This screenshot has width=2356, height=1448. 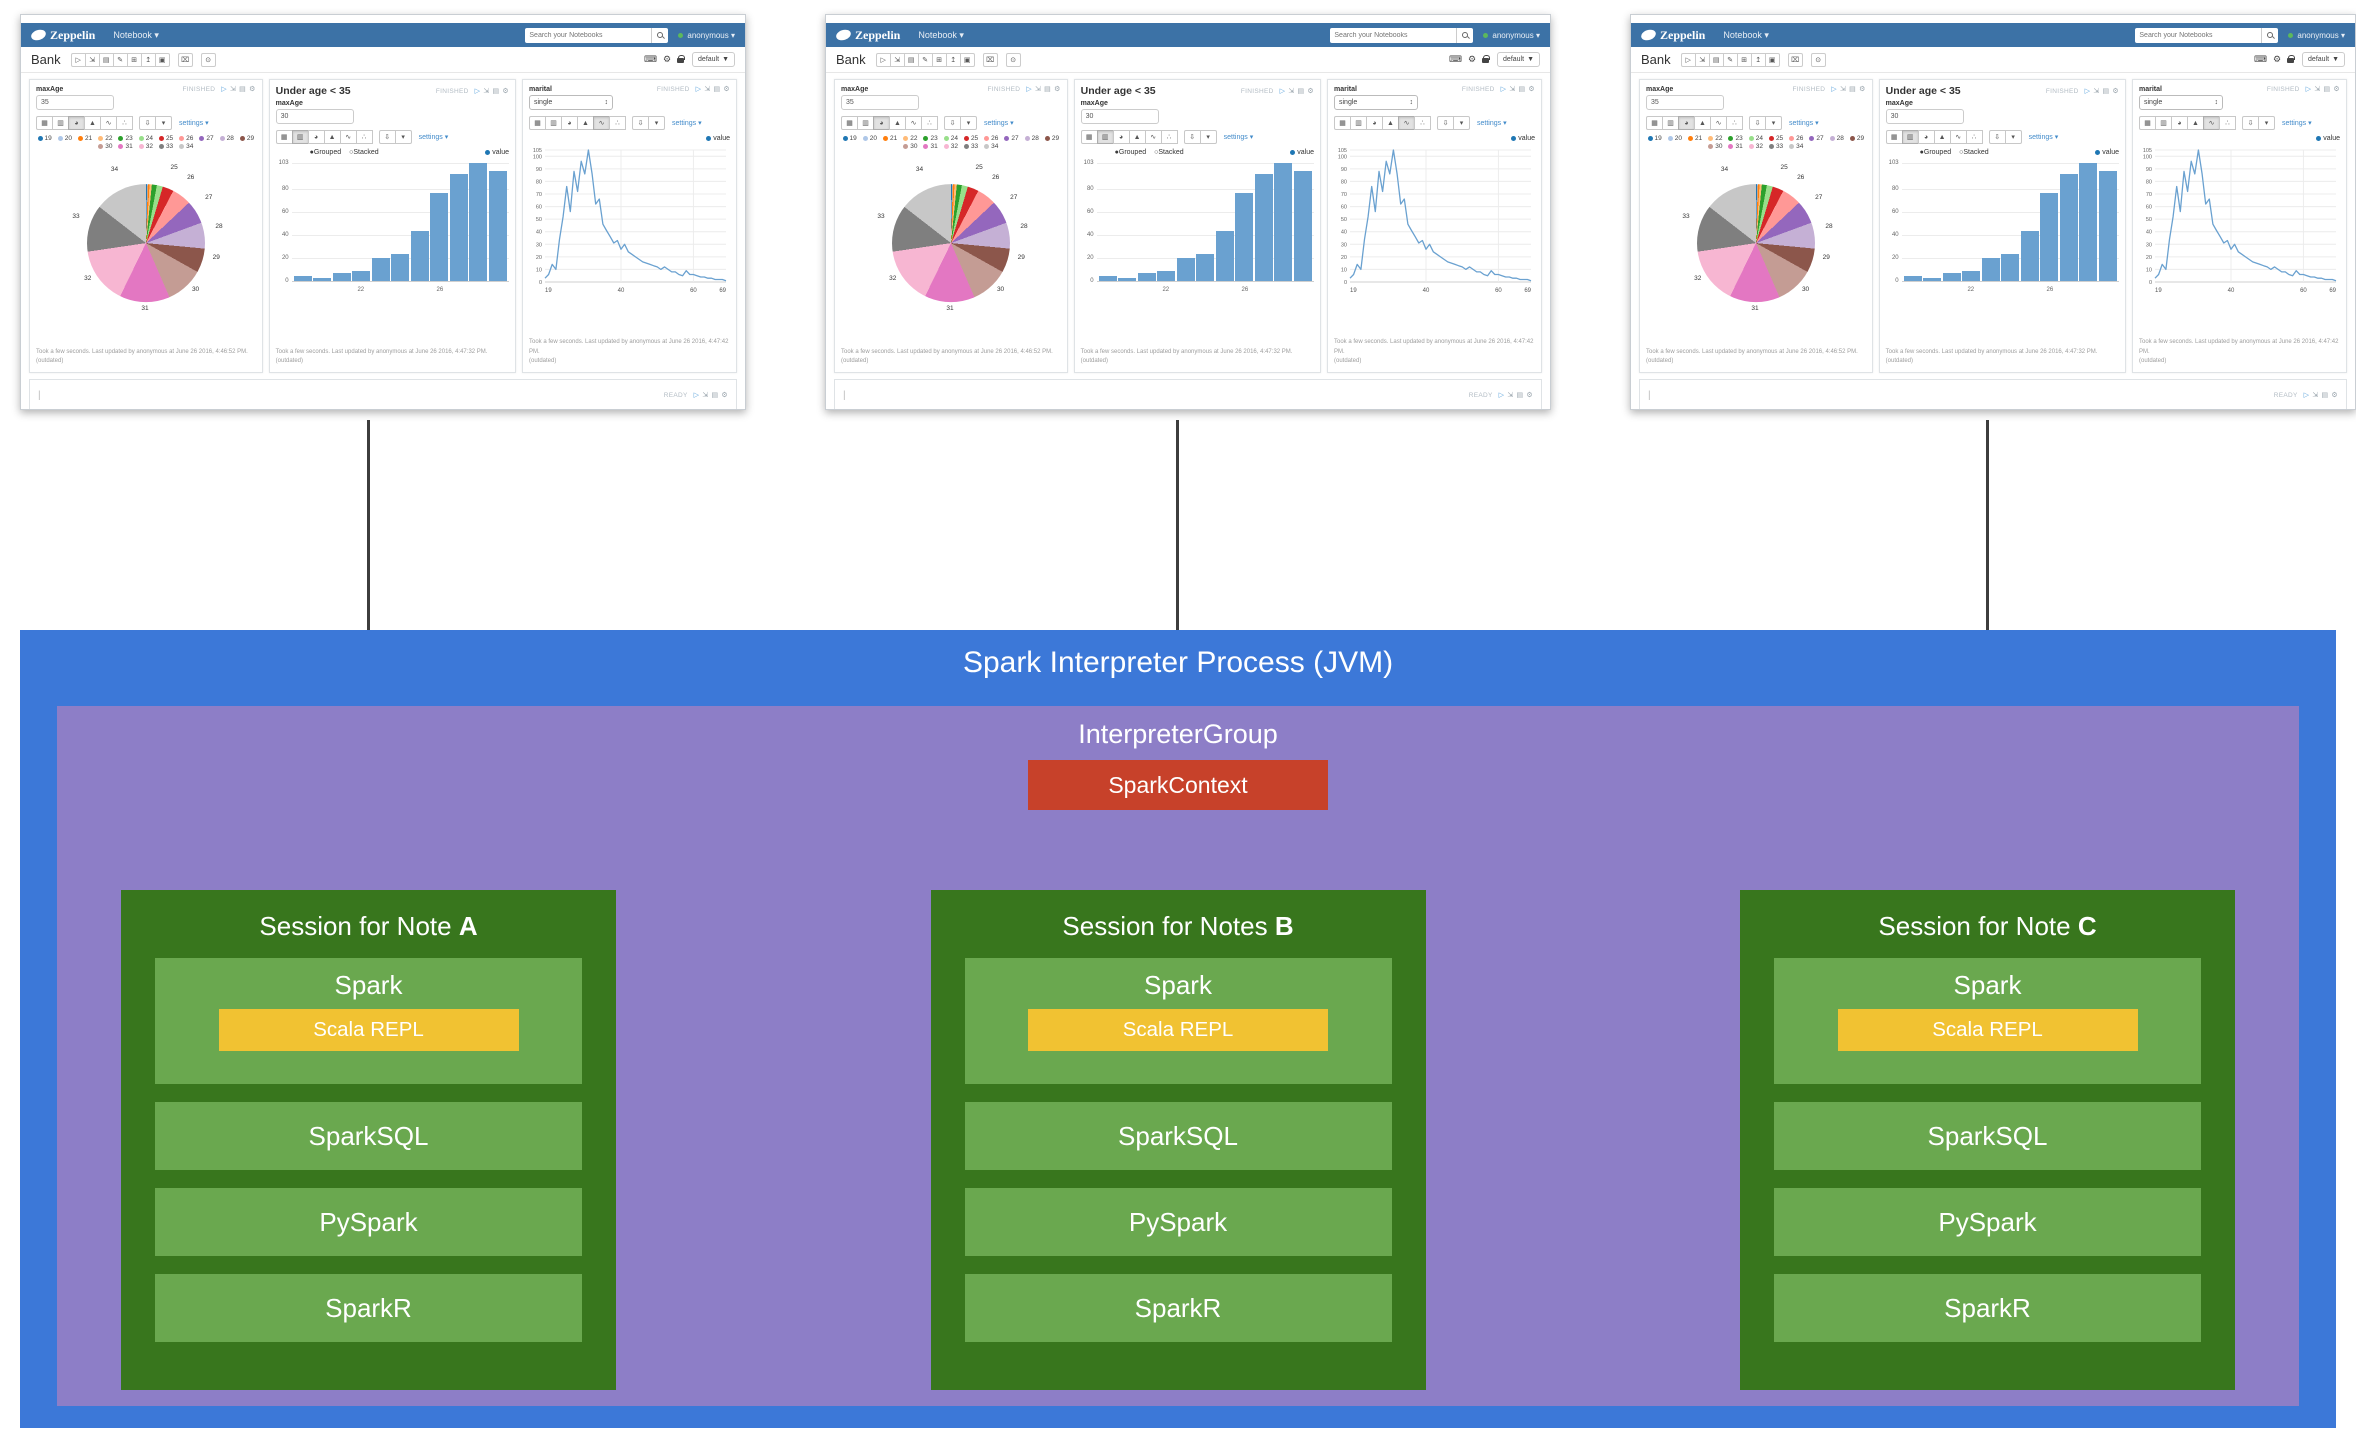 What do you see at coordinates (711, 35) in the screenshot?
I see `user-menu: anonymous ▾` at bounding box center [711, 35].